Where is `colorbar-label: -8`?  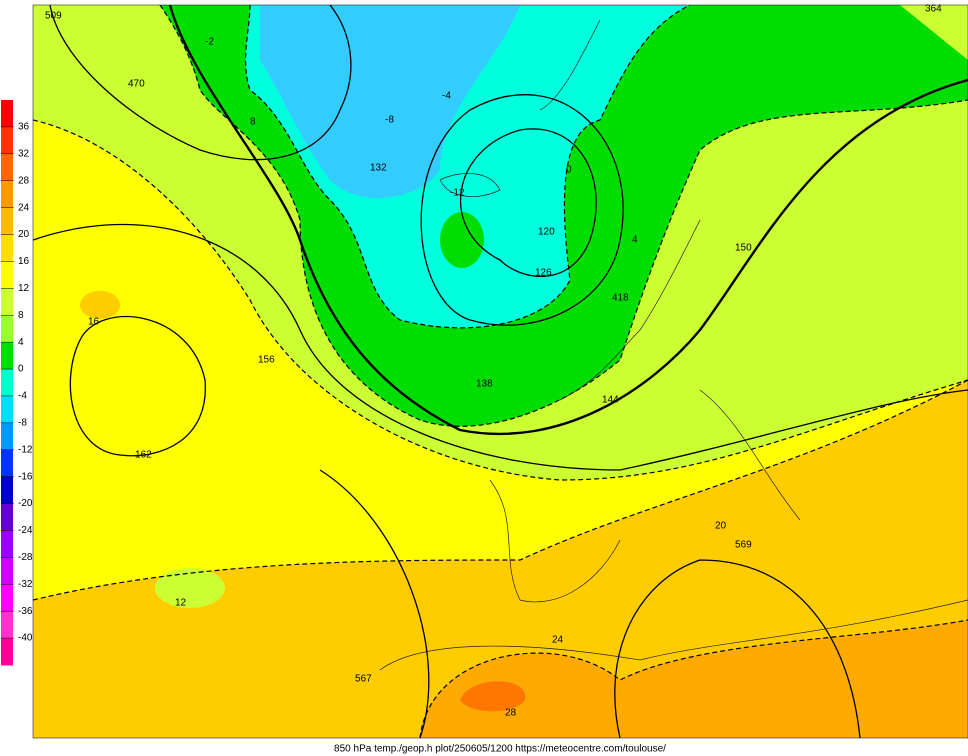
colorbar-label: -8 is located at coordinates (22, 422).